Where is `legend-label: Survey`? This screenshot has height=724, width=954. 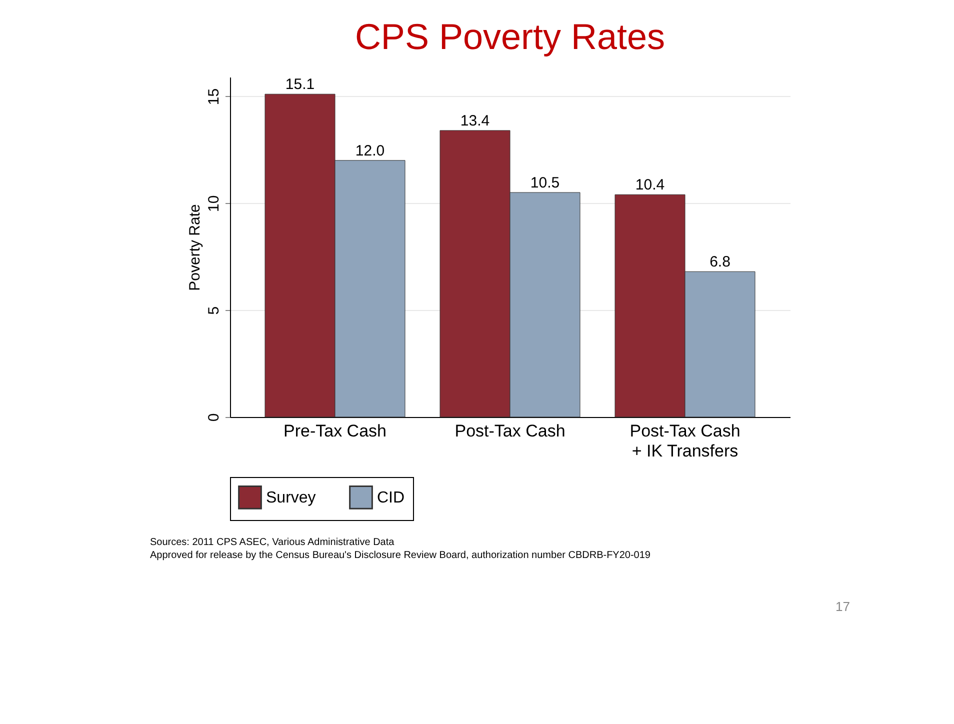 legend-label: Survey is located at coordinates (291, 497).